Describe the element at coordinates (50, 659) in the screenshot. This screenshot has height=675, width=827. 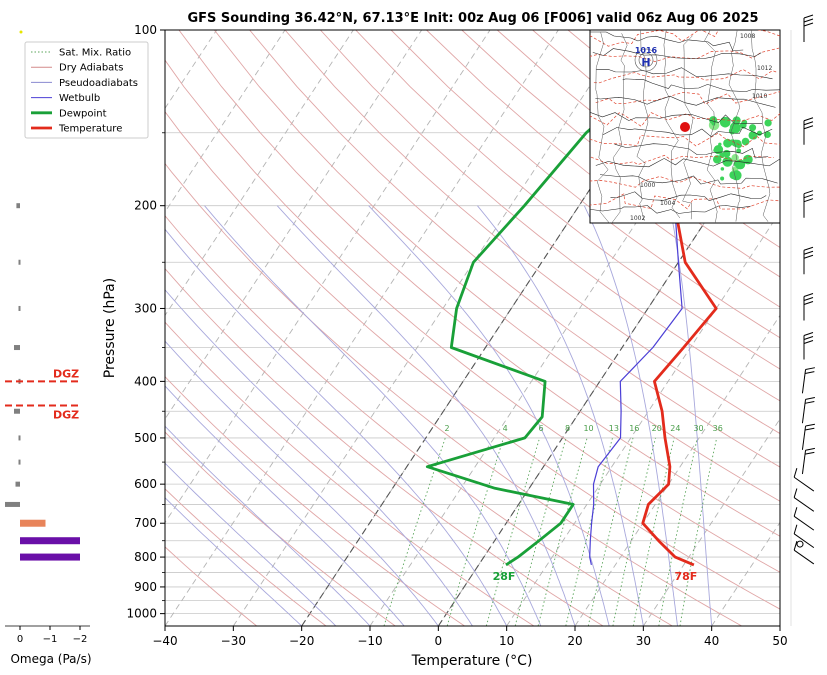
I see `omega-axis-label: Omega (Pa/s)` at that location.